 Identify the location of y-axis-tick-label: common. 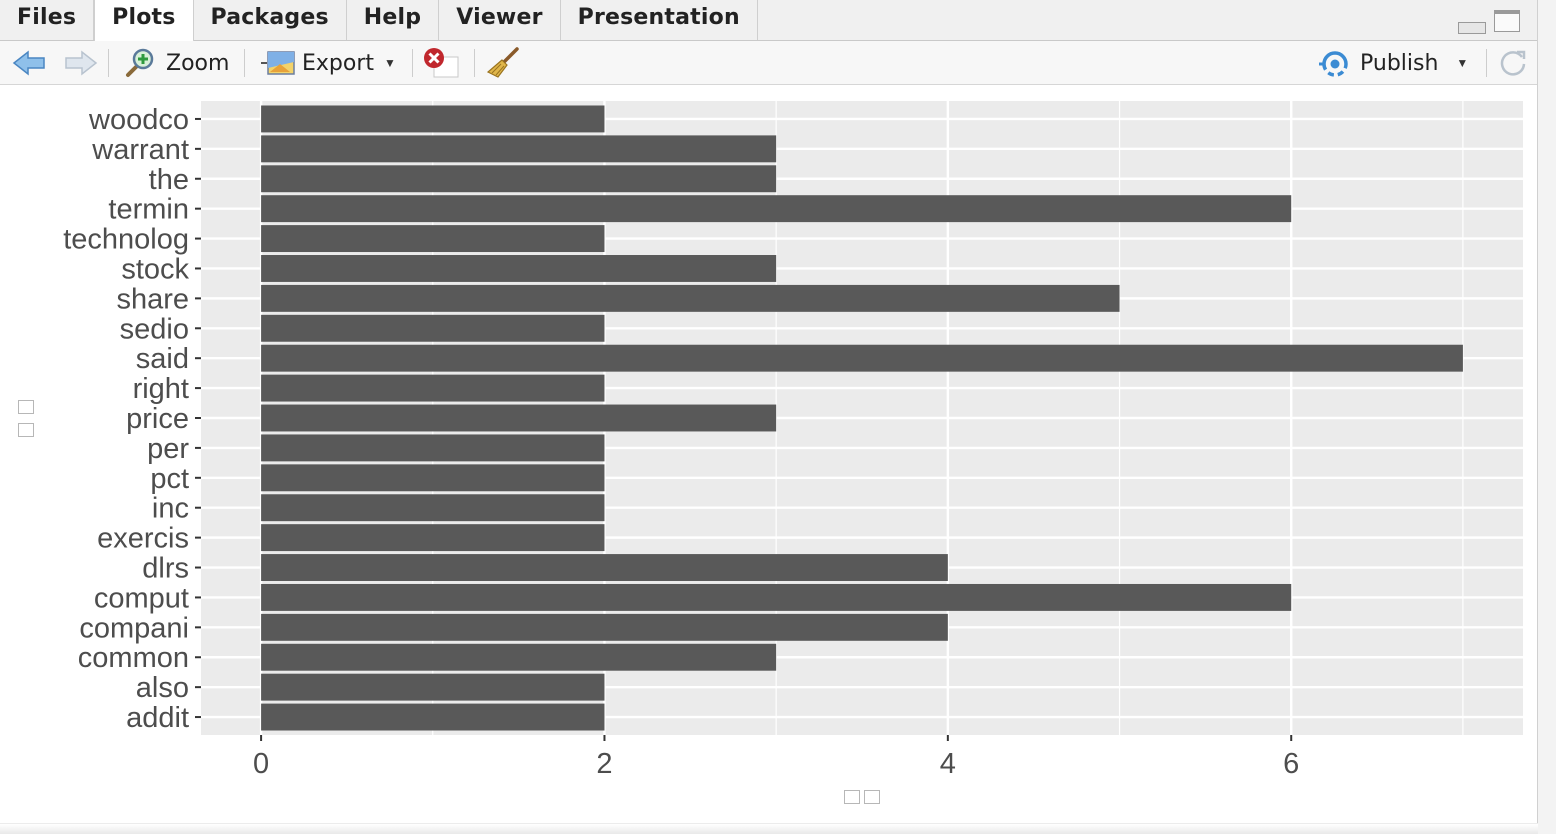
(133, 658).